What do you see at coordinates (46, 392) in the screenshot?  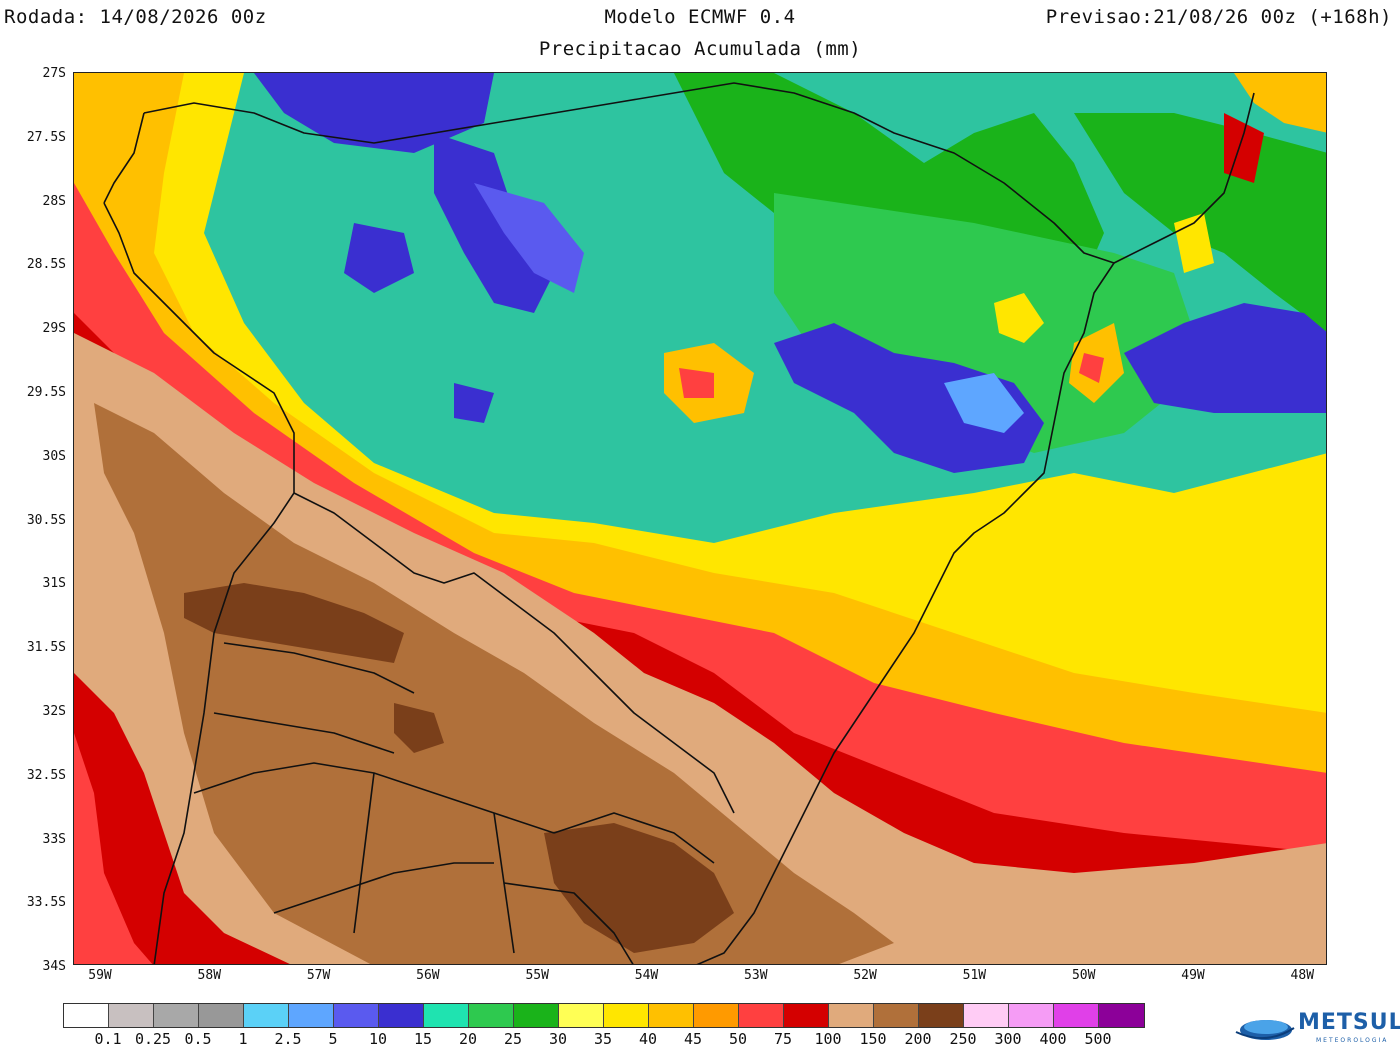 I see `lat-tick-label: 29.5S` at bounding box center [46, 392].